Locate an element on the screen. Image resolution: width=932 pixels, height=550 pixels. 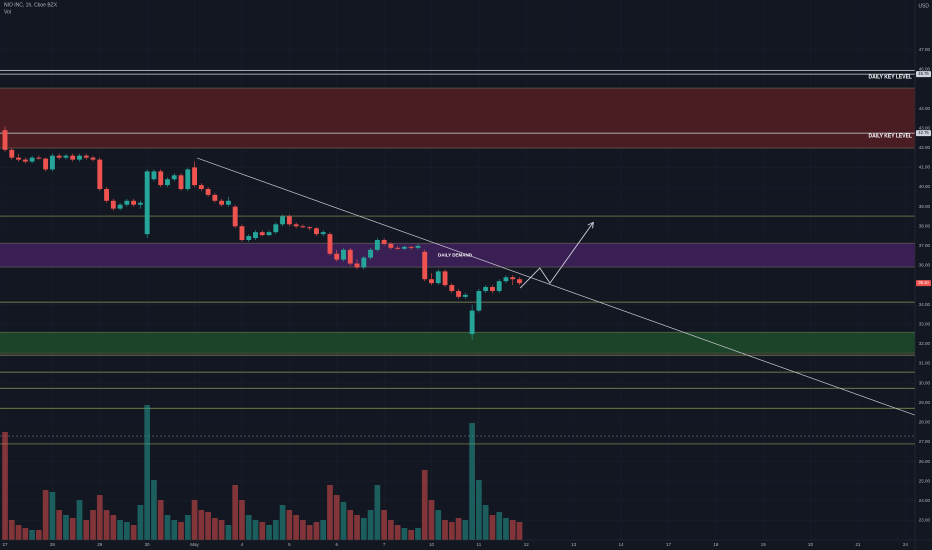
price-tag-label: 35.10 is located at coordinates (923, 282).